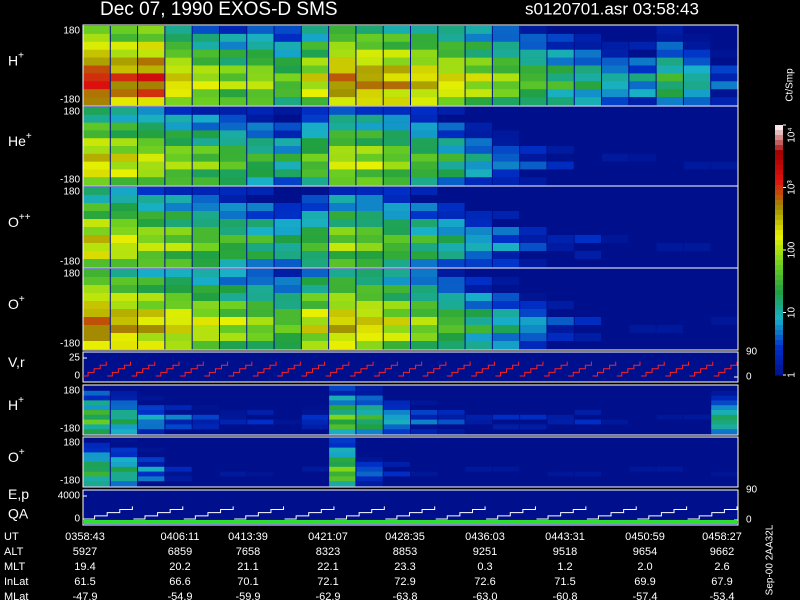 Image resolution: width=800 pixels, height=600 pixels. I want to click on table-cell: 7658, so click(248, 552).